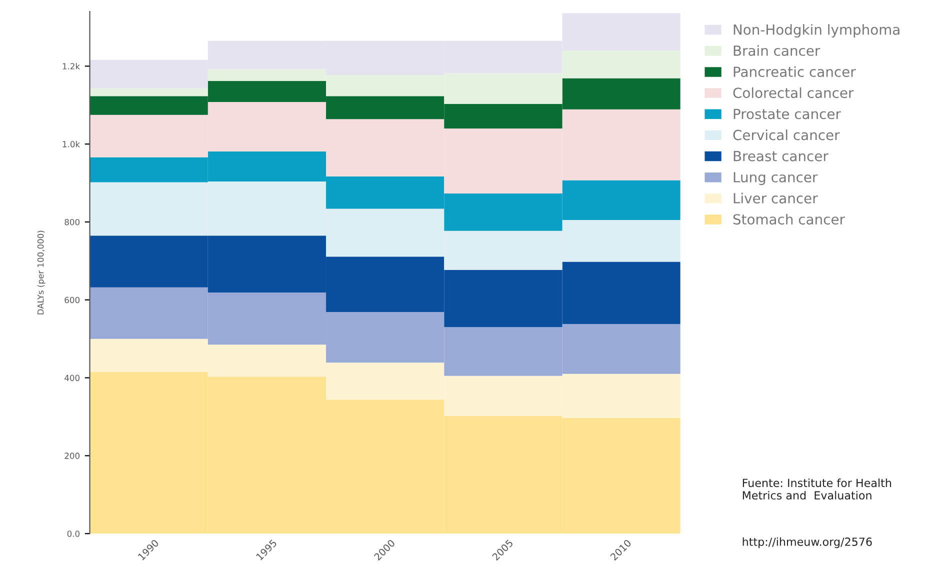  What do you see at coordinates (71, 66) in the screenshot?
I see `y-tick-label: 1.2k` at bounding box center [71, 66].